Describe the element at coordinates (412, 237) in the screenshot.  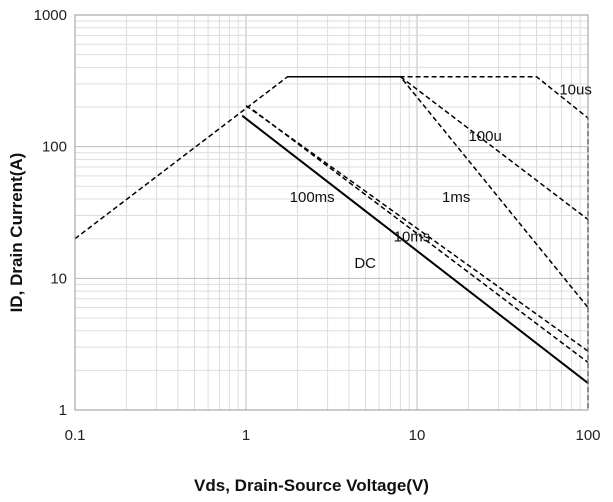
I see `curve-label-10ms: 10ms` at that location.